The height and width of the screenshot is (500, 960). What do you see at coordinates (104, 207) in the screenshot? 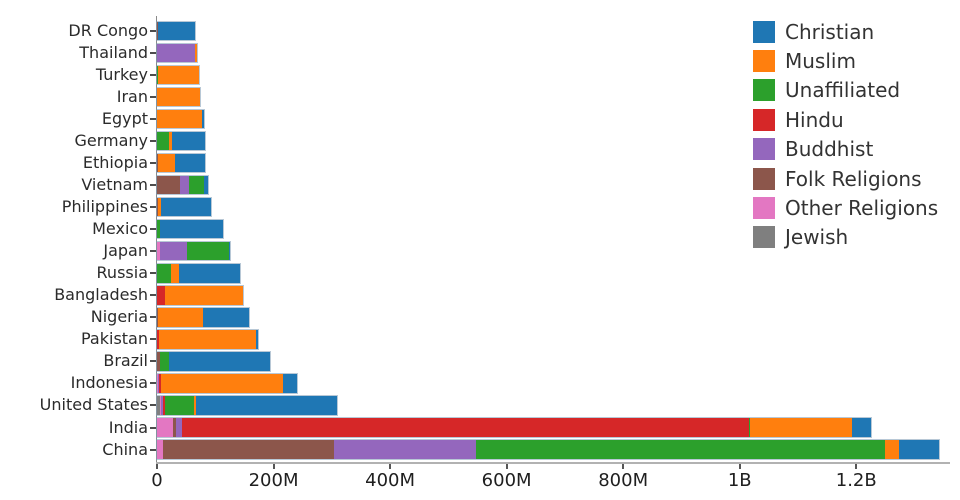
I see `y-axis-label: Philippines` at bounding box center [104, 207].